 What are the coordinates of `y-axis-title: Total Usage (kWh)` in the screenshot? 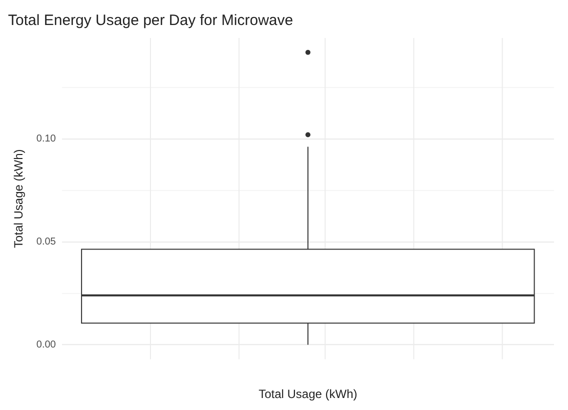 It's located at (19, 198).